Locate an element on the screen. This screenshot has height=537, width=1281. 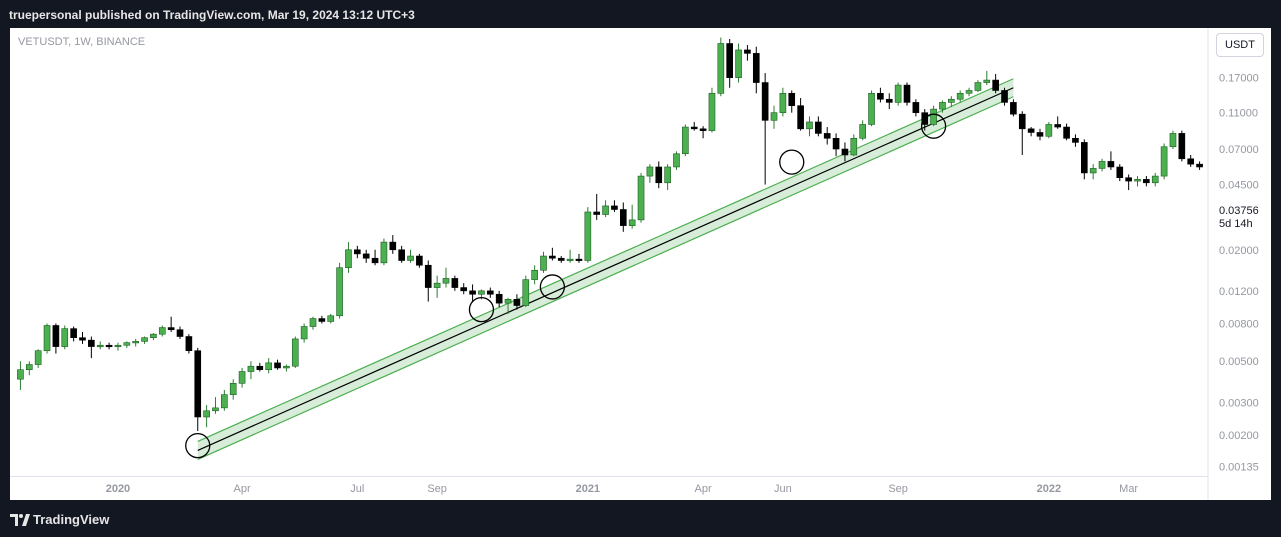
x-tick-label: Apr is located at coordinates (242, 489).